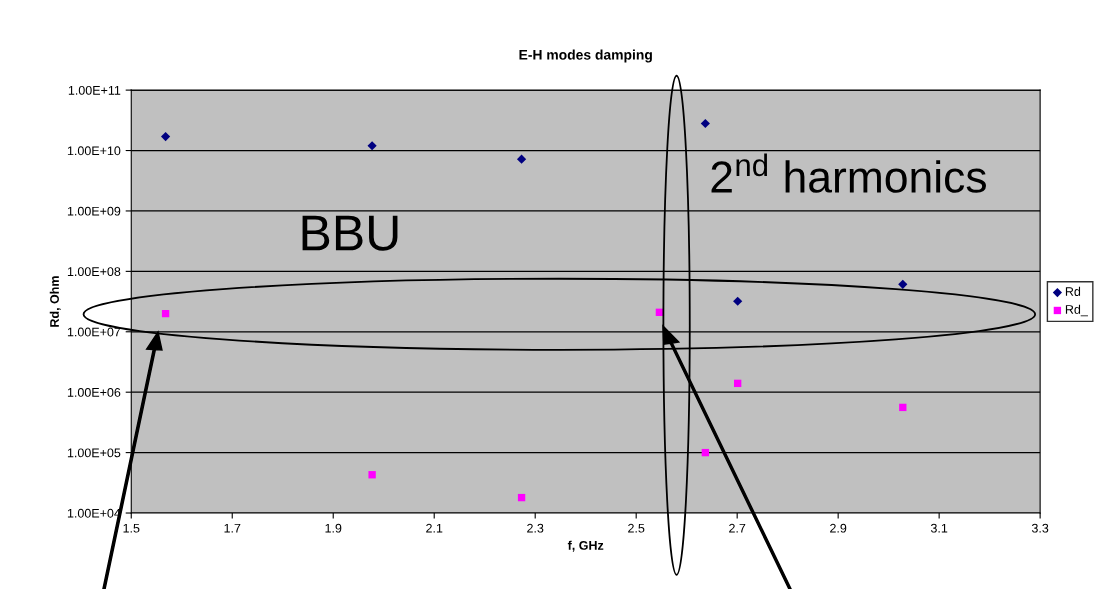 Image resolution: width=1103 pixels, height=589 pixels. What do you see at coordinates (1076, 310) in the screenshot?
I see `legend-label: Rd_` at bounding box center [1076, 310].